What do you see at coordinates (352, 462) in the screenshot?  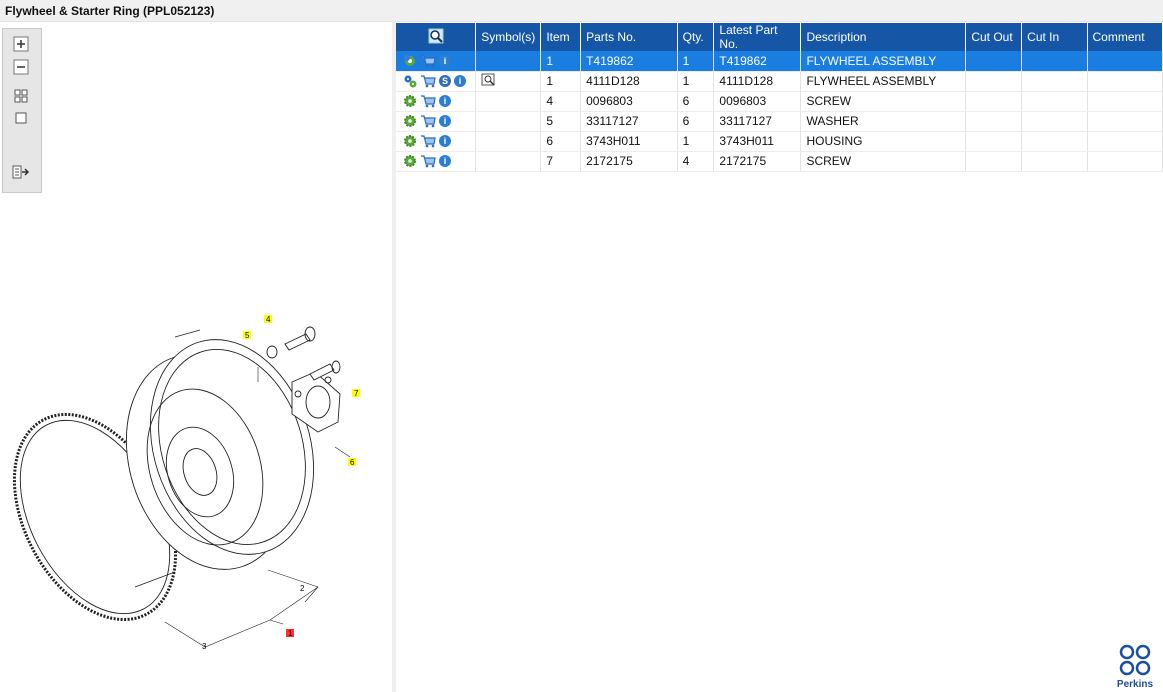 I see `callout-6: 6` at bounding box center [352, 462].